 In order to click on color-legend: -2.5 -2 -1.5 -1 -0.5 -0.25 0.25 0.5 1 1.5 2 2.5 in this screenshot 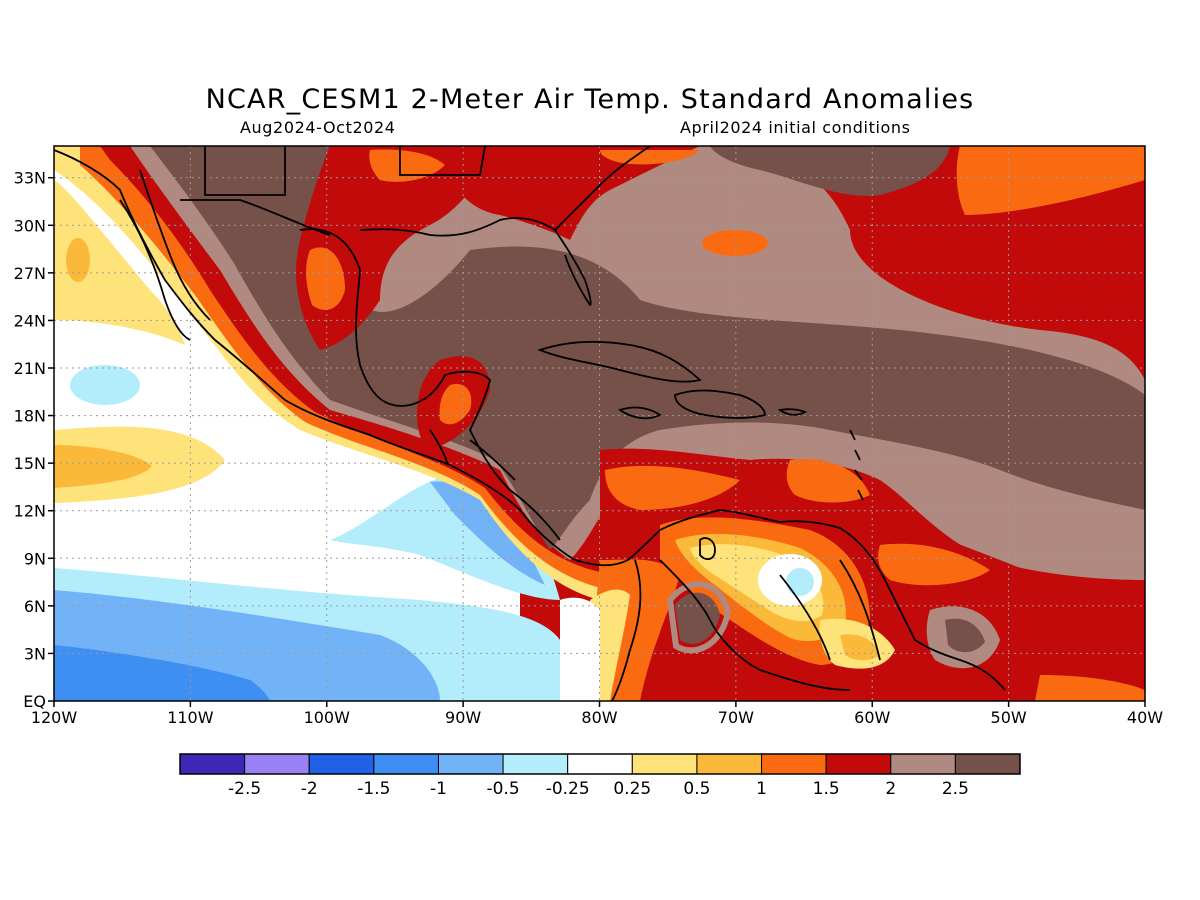, I will do `click(600, 776)`.